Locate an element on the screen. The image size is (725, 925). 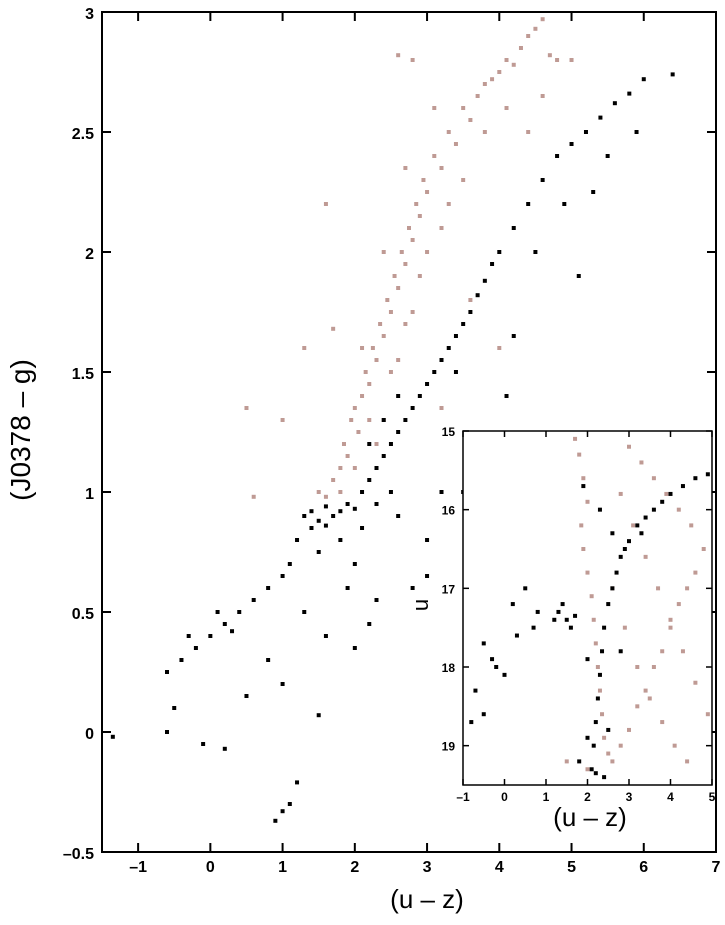
x-tick-label: 5 is located at coordinates (712, 797).